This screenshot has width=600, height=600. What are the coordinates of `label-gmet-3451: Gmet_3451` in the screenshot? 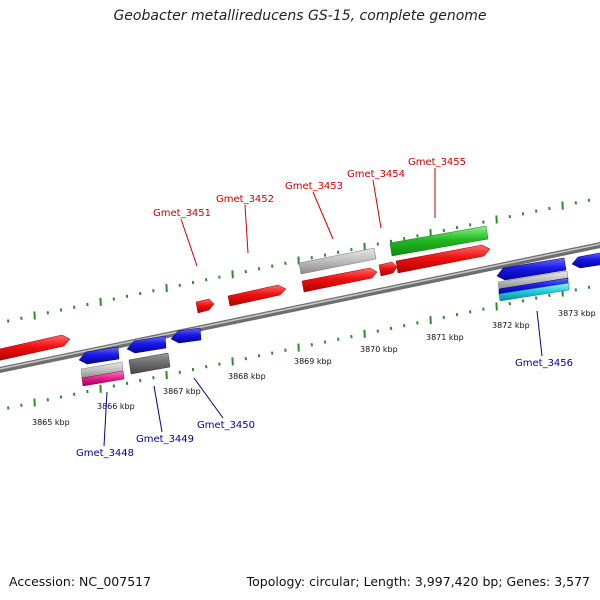 It's located at (182, 213).